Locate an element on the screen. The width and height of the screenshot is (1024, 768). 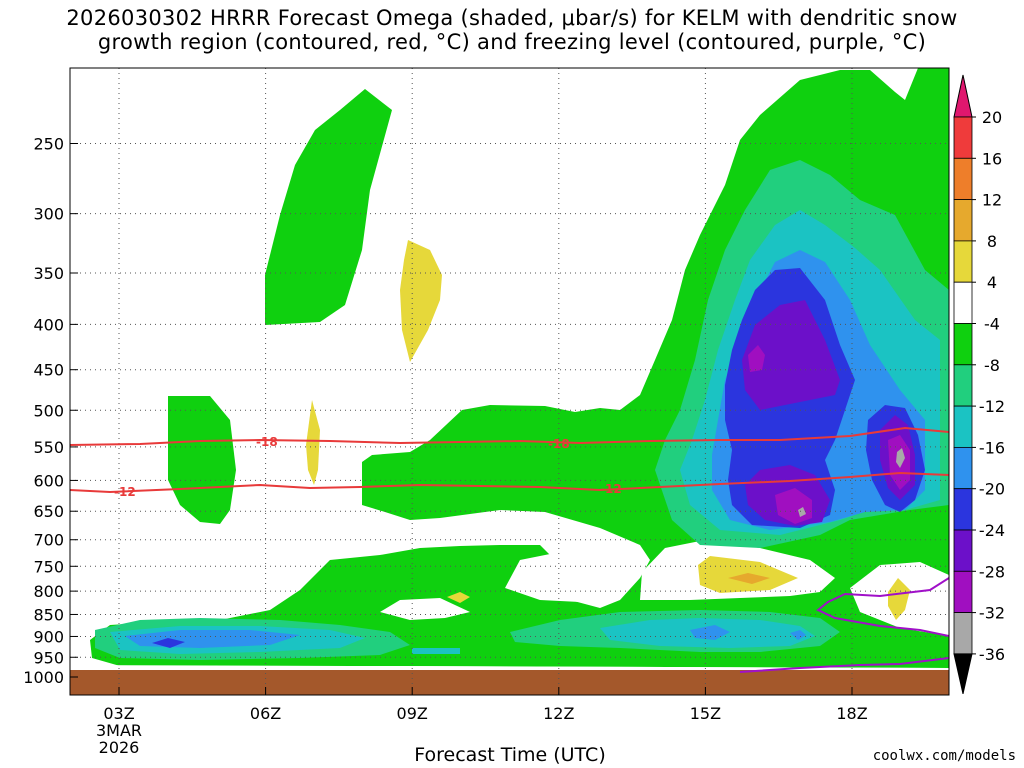
x-date-label: 3MAR is located at coordinates (119, 730).